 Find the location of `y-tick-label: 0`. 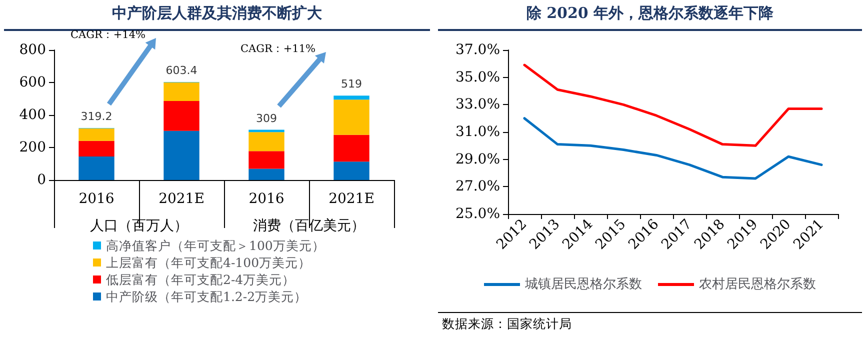

y-tick-label: 0 is located at coordinates (41, 180).